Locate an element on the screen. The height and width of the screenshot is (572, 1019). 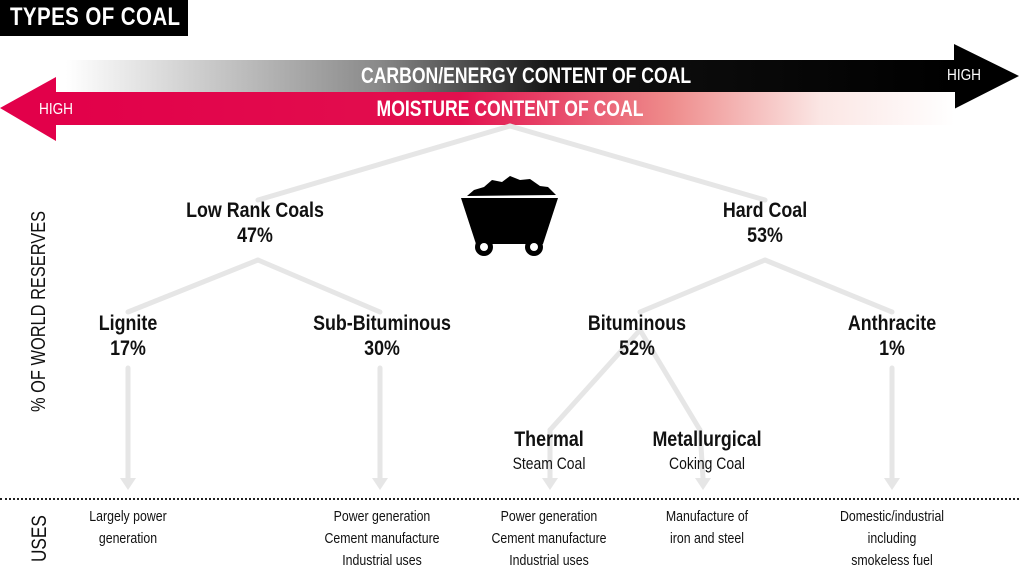
moisture-arrow is located at coordinates (477, 109).